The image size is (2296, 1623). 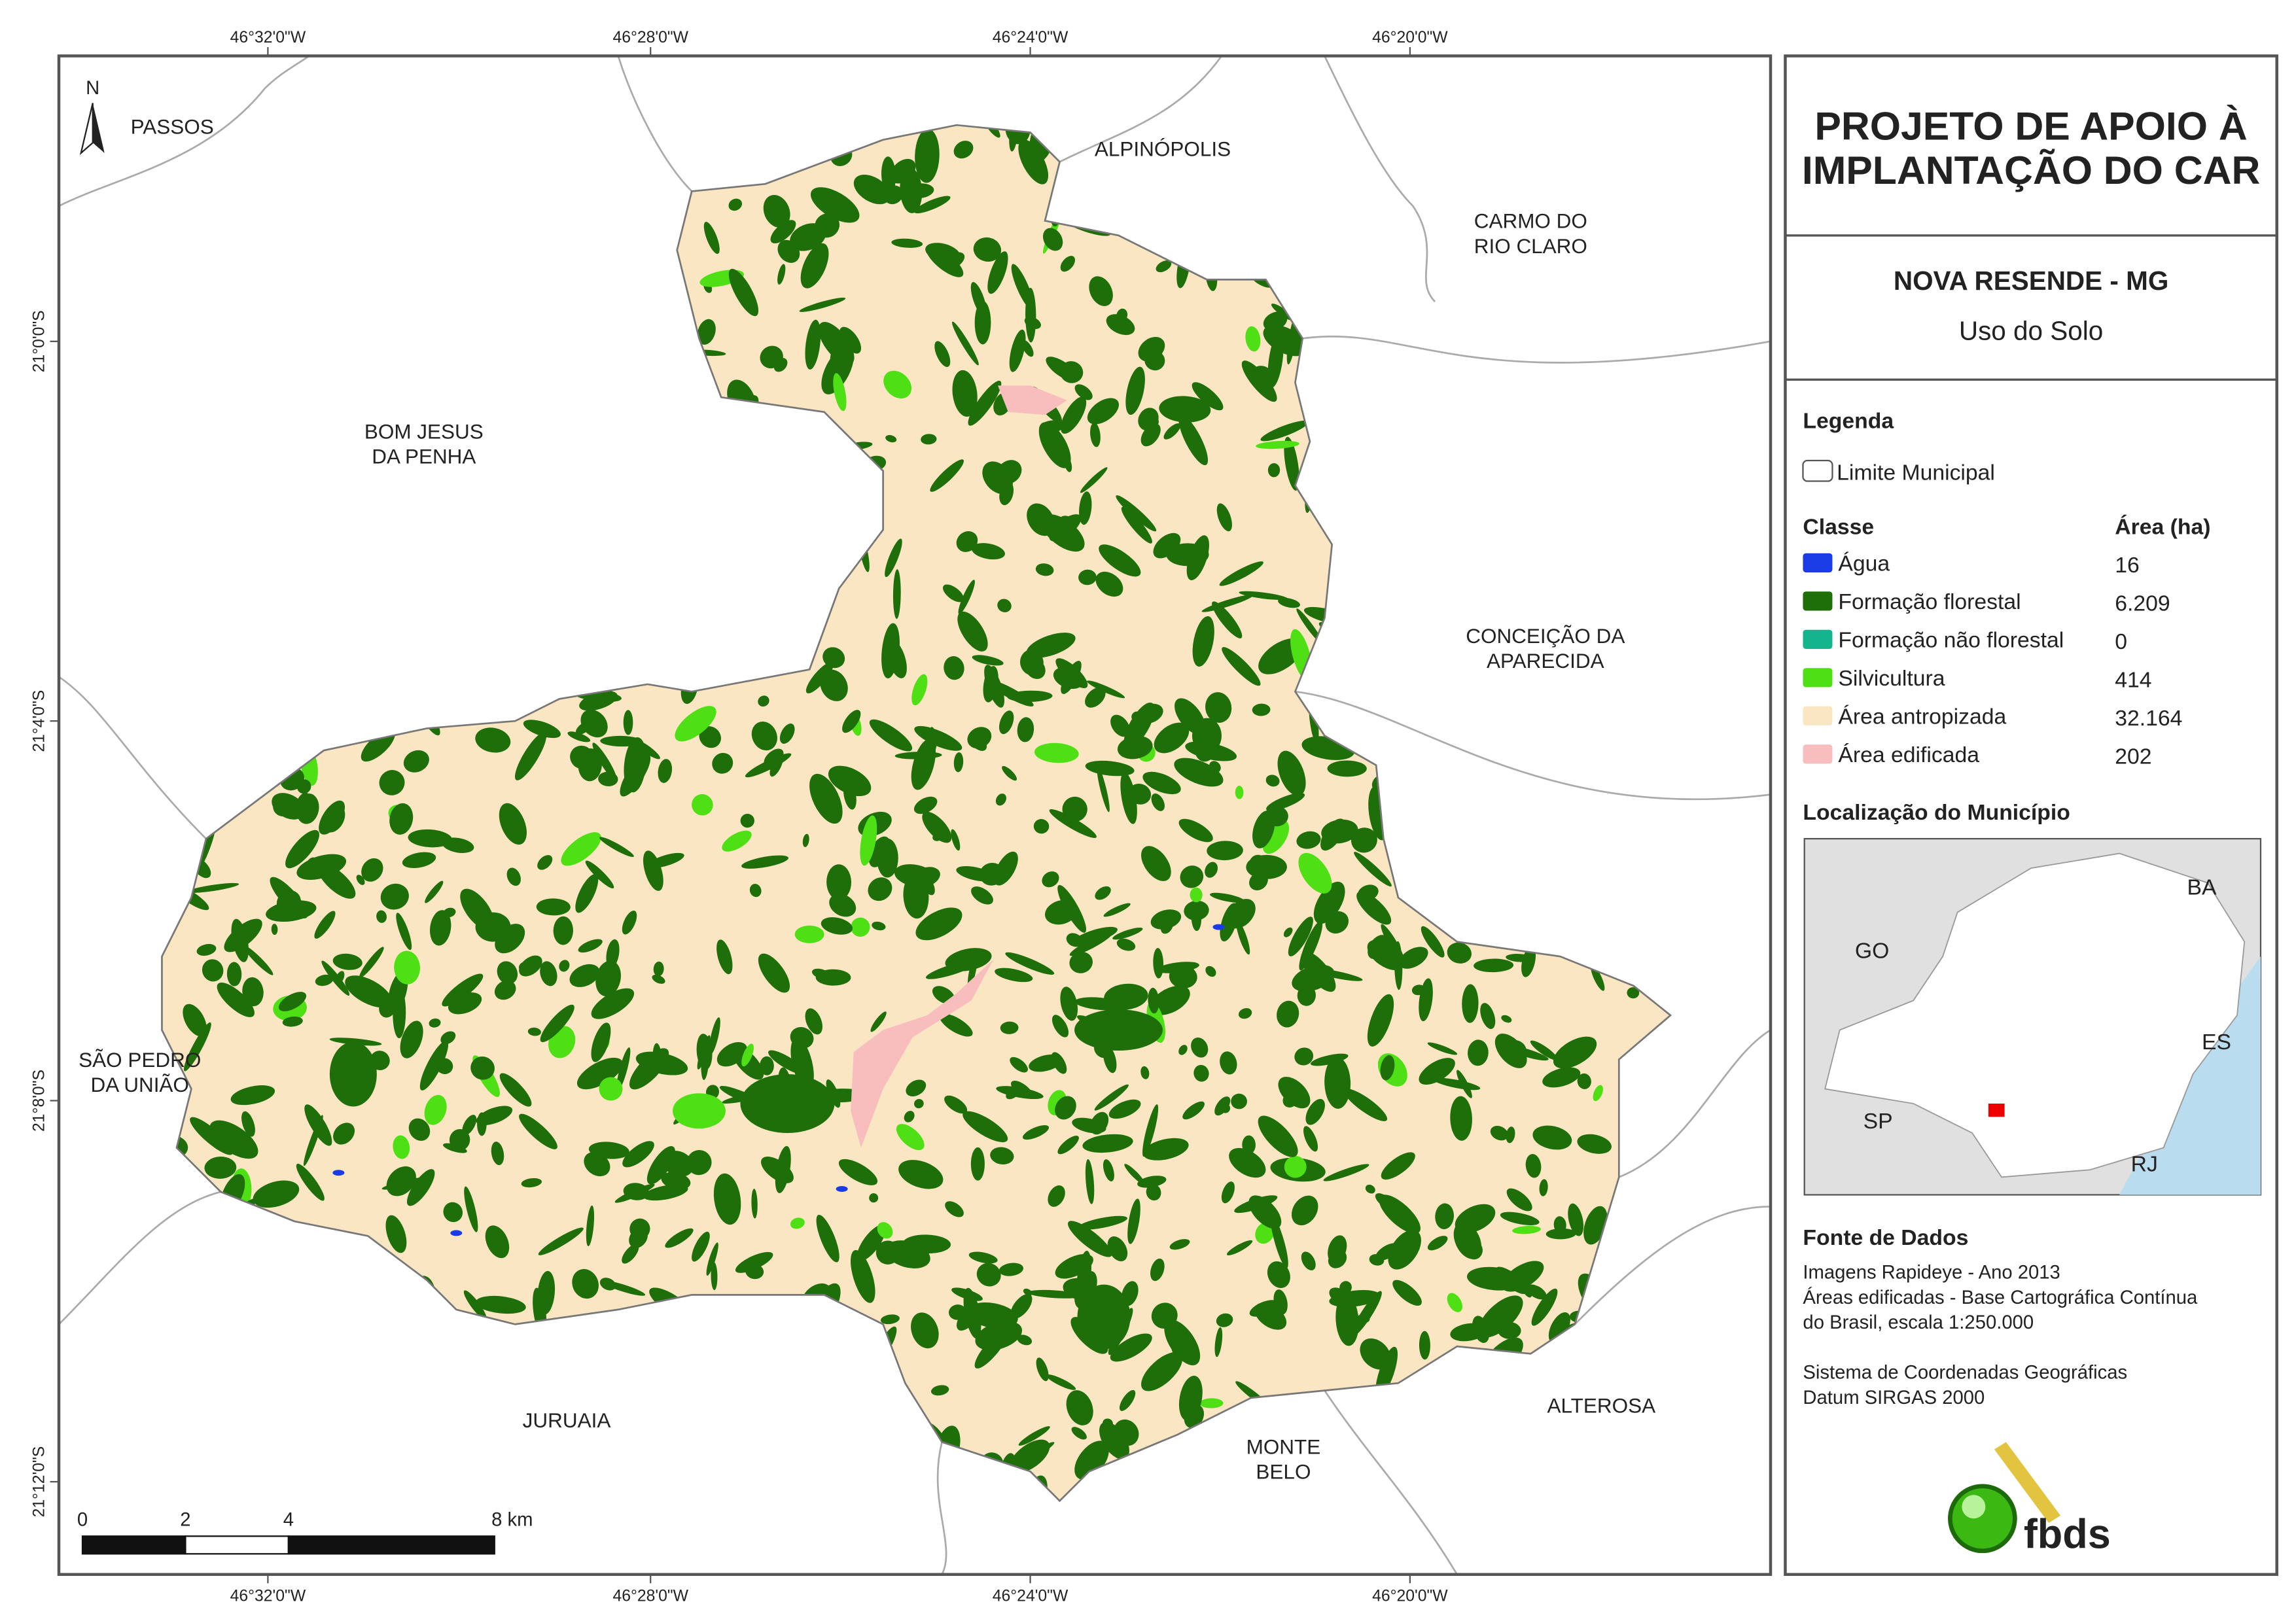 What do you see at coordinates (288, 1520) in the screenshot?
I see `scale-label: 4` at bounding box center [288, 1520].